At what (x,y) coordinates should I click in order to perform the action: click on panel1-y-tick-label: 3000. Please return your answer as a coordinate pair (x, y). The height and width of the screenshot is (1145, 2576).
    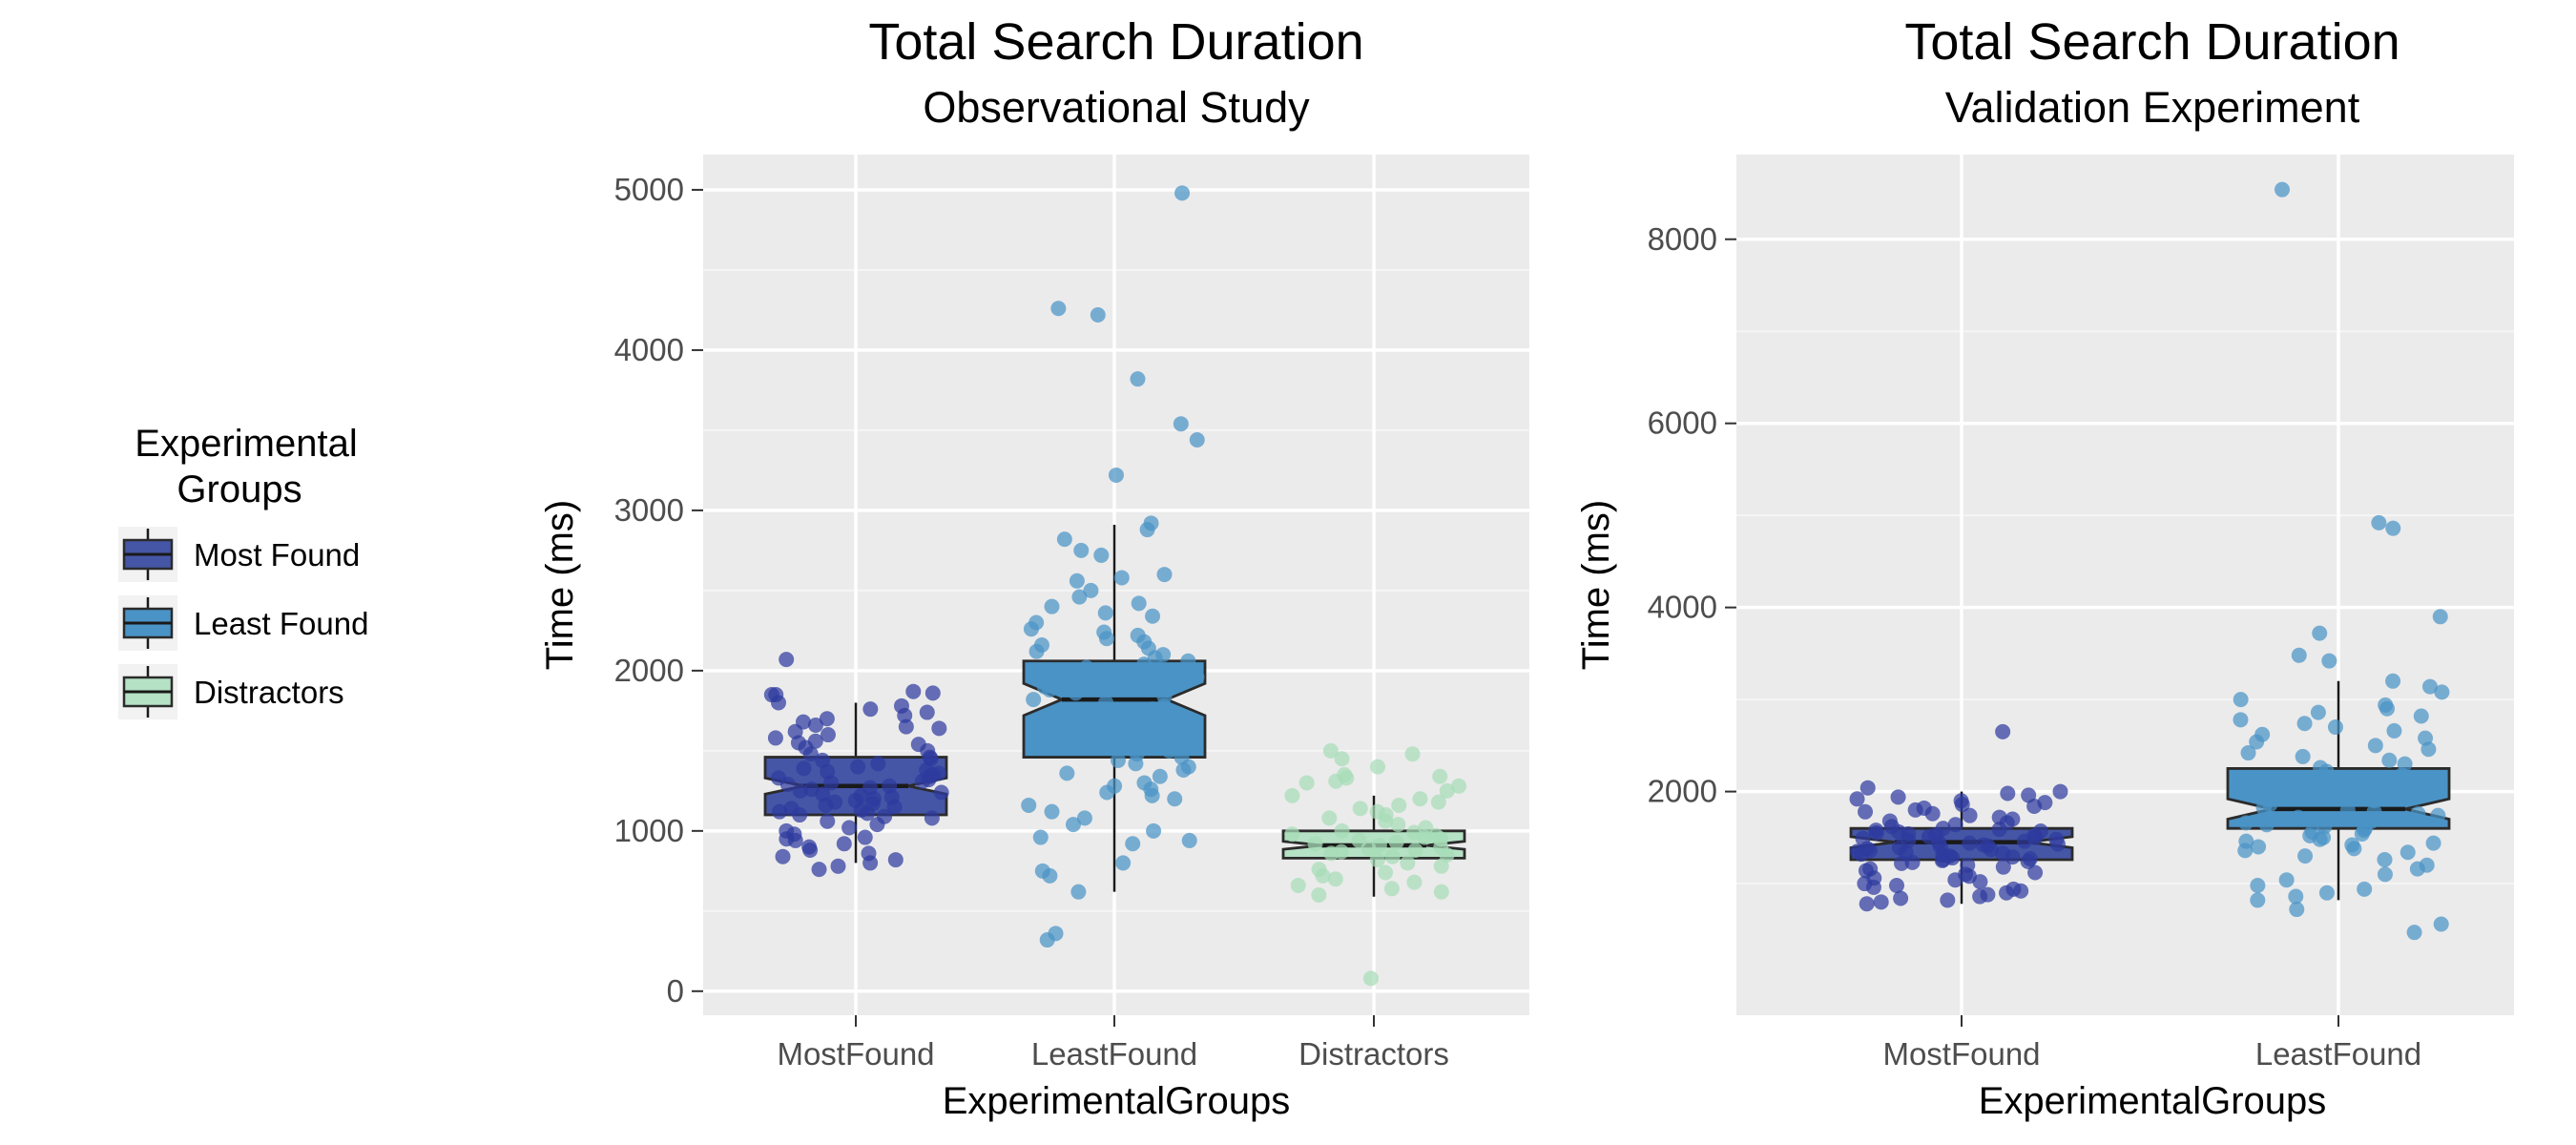
    Looking at the image, I should click on (649, 510).